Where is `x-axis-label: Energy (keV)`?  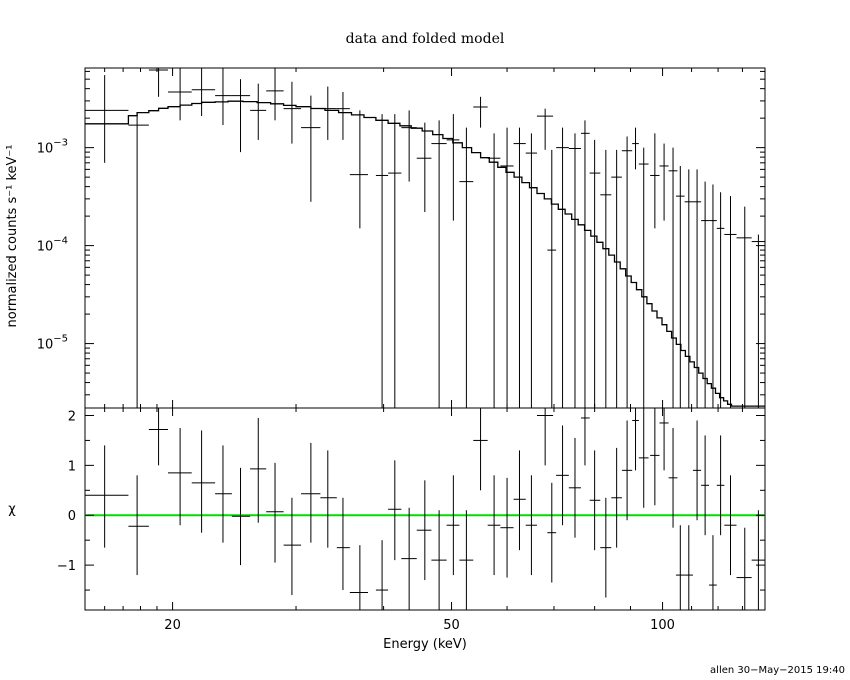 x-axis-label: Energy (keV) is located at coordinates (425, 644).